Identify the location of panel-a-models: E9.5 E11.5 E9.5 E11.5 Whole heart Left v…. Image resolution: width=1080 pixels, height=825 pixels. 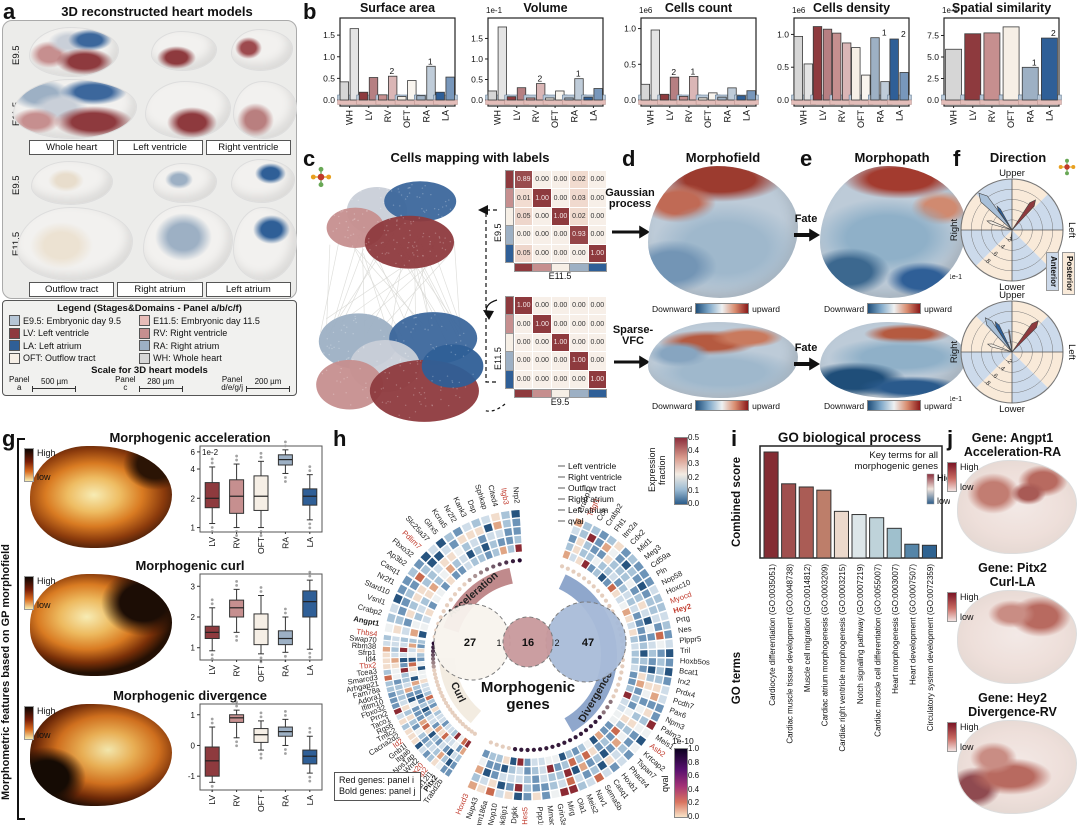
(149, 159).